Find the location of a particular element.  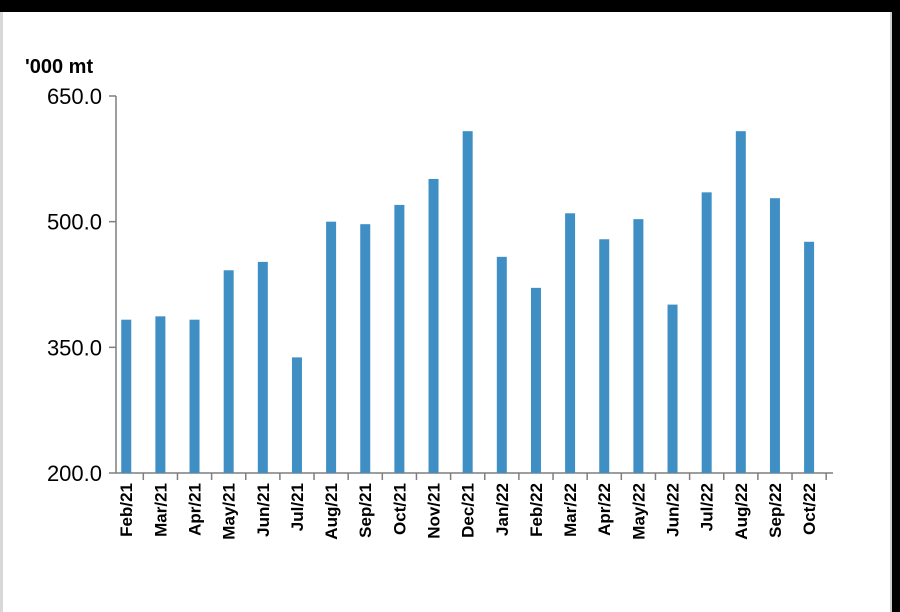

x-tick-label: Jul/21 is located at coordinates (297, 507).